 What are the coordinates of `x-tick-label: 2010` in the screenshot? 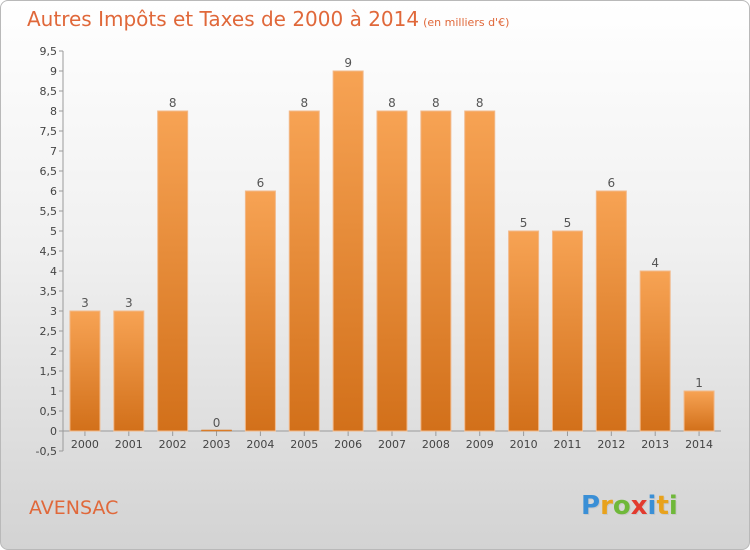 It's located at (524, 444).